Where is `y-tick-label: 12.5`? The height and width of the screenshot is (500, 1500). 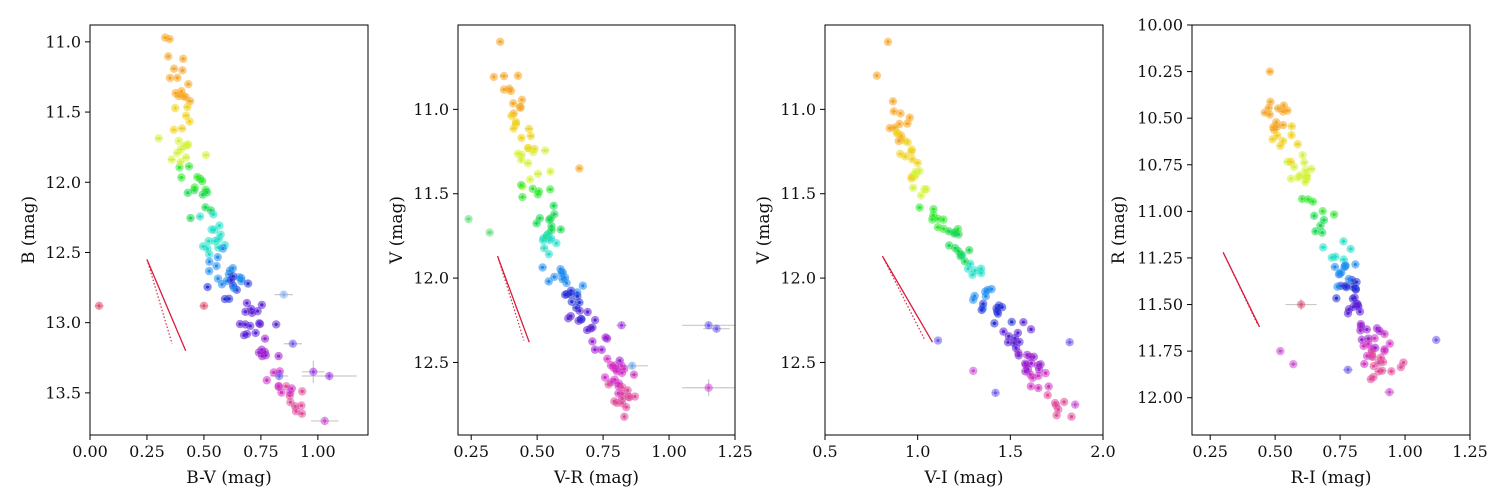 y-tick-label: 12.5 is located at coordinates (63, 252).